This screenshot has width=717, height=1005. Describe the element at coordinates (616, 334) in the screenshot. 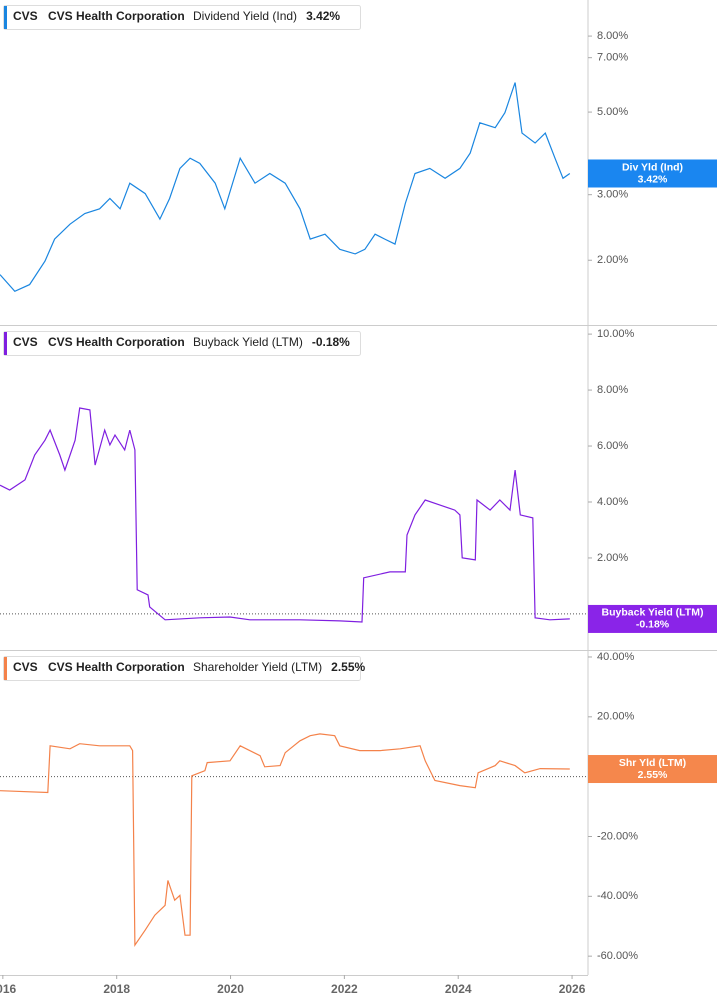

I see `y-tick-label: 10.00%` at that location.